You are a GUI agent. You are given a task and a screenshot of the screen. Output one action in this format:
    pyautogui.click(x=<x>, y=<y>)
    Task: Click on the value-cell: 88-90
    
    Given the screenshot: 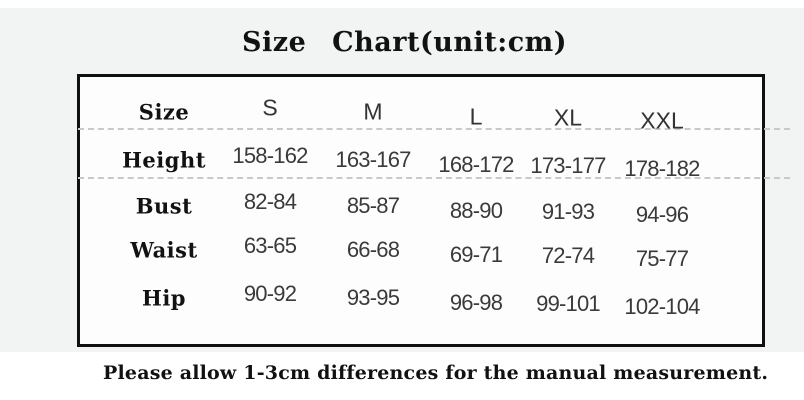 What is the action you would take?
    pyautogui.click(x=476, y=210)
    